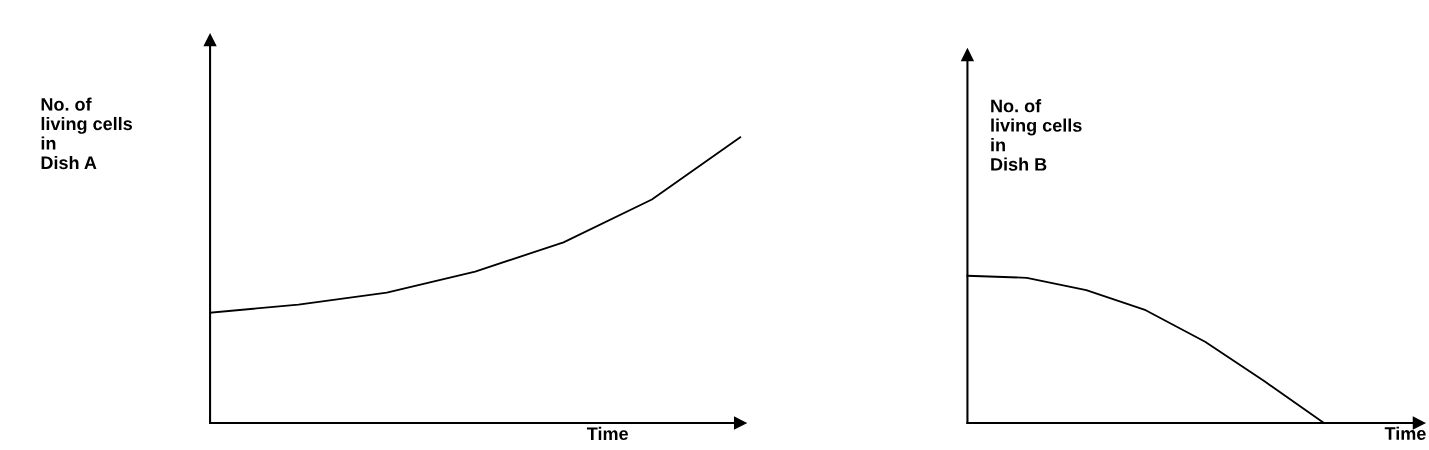 Image resolution: width=1429 pixels, height=450 pixels. What do you see at coordinates (1036, 135) in the screenshot?
I see `y-axis-title: No. of living cells in Dish B` at bounding box center [1036, 135].